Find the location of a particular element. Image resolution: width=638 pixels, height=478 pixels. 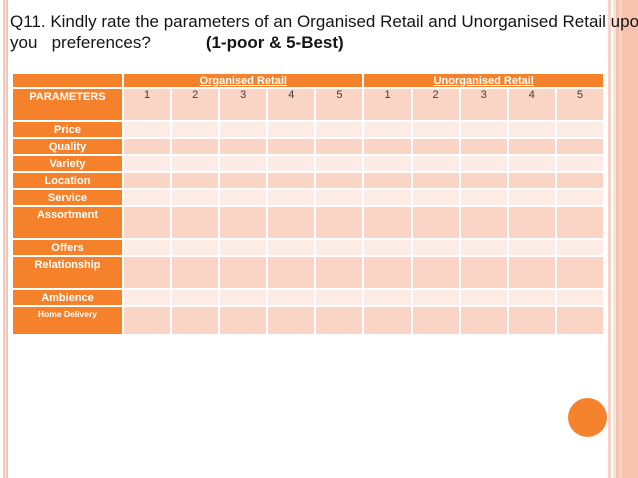

parameter-row: Service is located at coordinates (308, 197).